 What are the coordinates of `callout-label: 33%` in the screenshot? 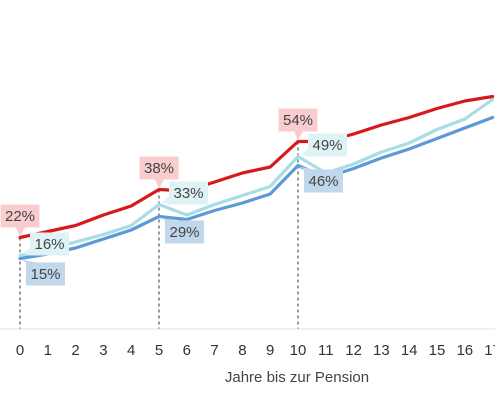 It's located at (188, 193).